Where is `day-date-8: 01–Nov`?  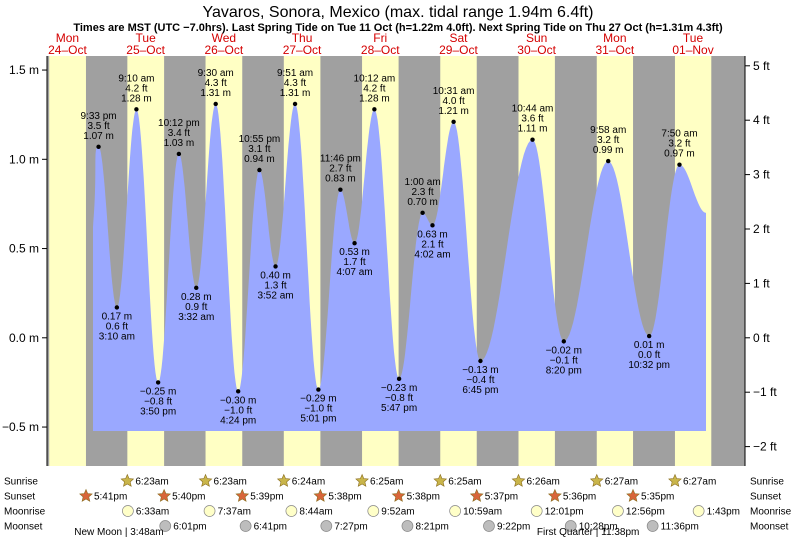 day-date-8: 01–Nov is located at coordinates (692, 50).